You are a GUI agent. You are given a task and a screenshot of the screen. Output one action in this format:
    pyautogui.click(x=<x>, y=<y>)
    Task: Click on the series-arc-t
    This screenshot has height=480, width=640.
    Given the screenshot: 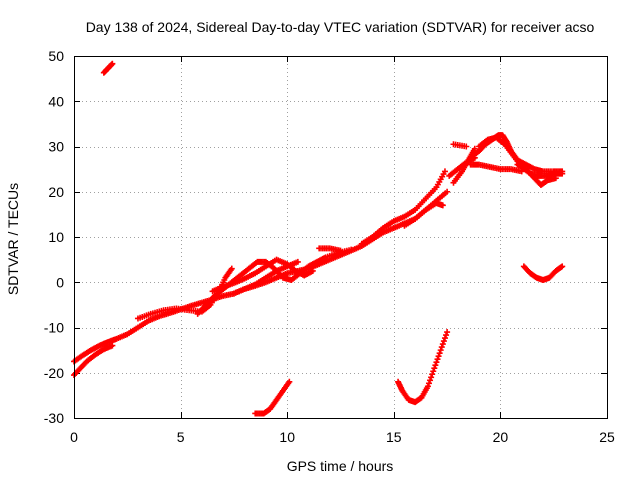 What is the action you would take?
    pyautogui.click(x=423, y=367)
    